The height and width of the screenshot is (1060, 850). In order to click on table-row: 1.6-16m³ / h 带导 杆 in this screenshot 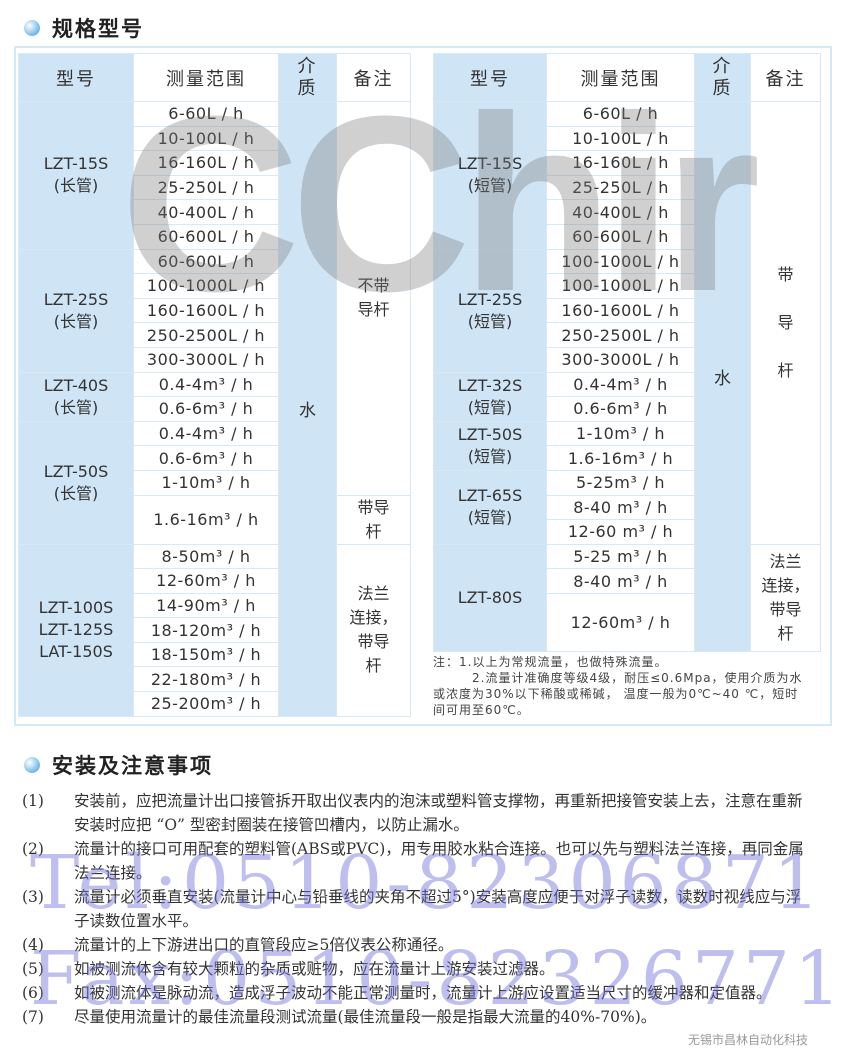, I will do `click(215, 519)`.